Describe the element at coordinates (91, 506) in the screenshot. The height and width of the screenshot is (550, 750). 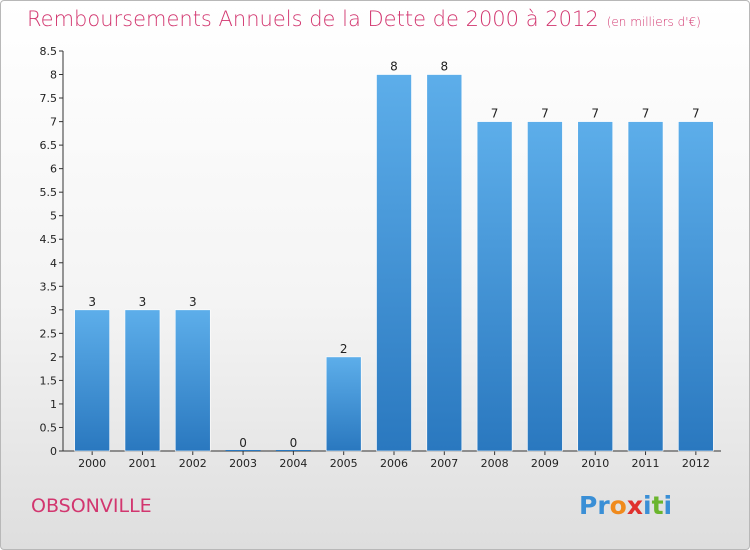
I see `commune-name: OBSONVILLE` at that location.